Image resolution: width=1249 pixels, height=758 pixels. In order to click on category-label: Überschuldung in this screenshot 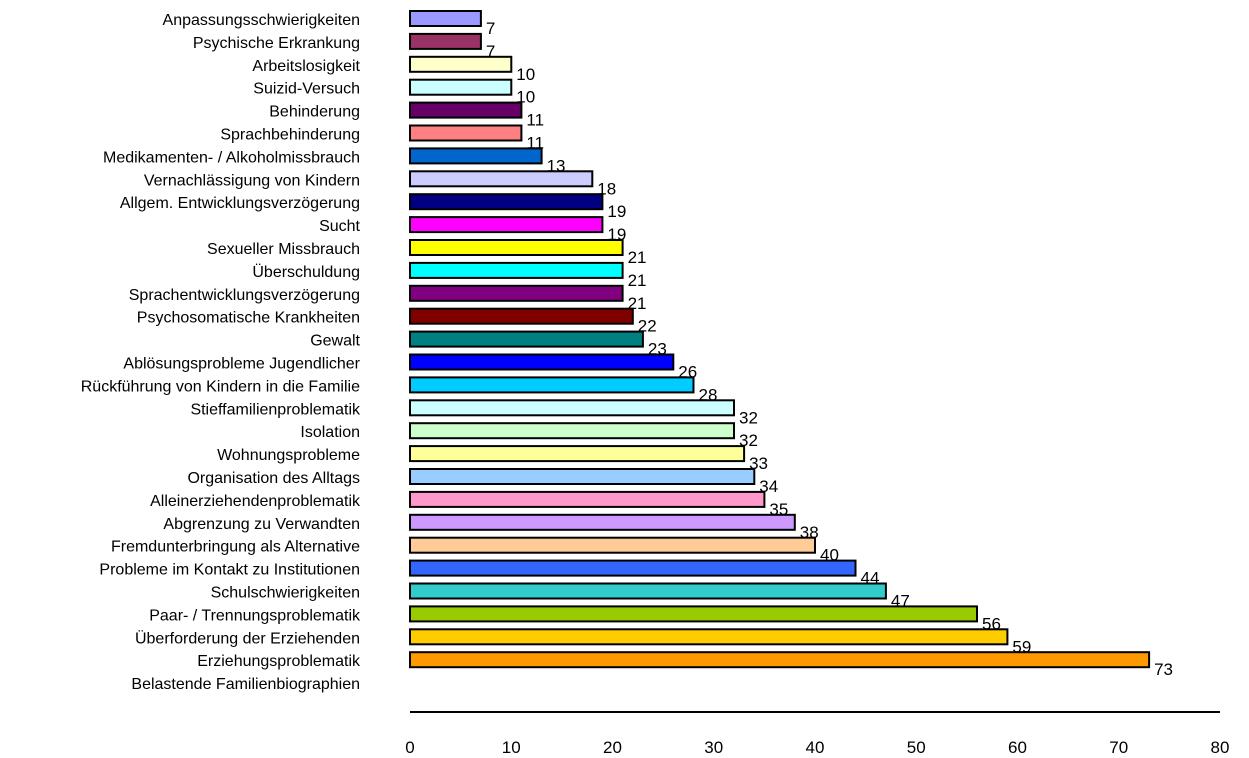, I will do `click(306, 272)`.